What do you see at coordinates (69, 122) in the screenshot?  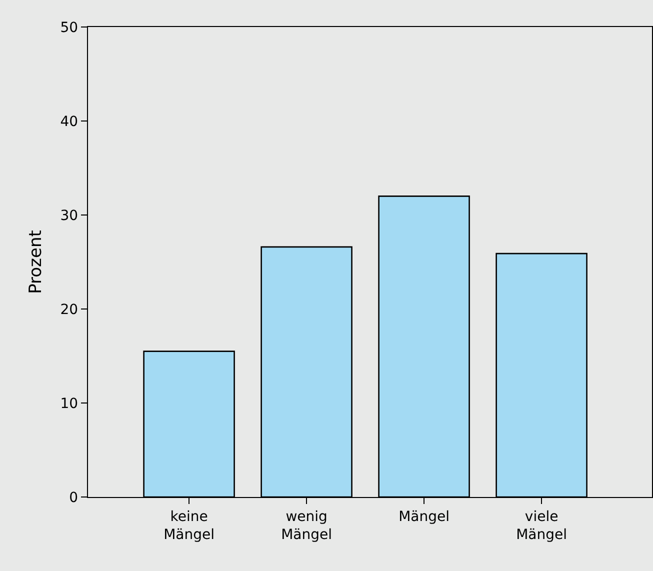 I see `y-tick-label: 40` at bounding box center [69, 122].